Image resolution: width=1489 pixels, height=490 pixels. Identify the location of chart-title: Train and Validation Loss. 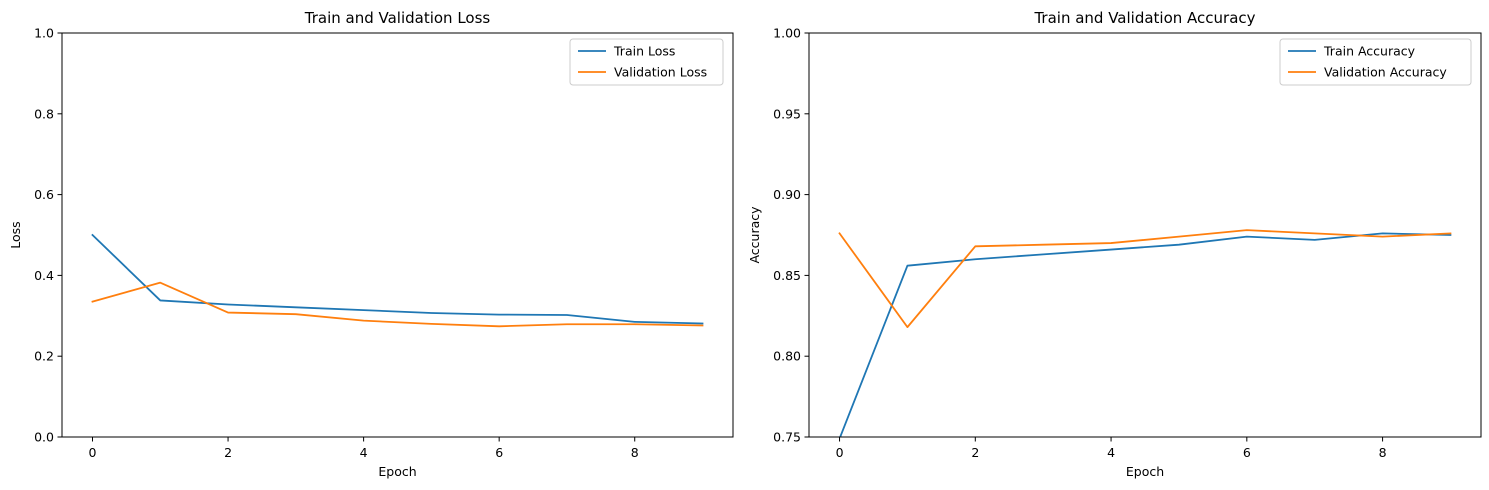
(397, 18).